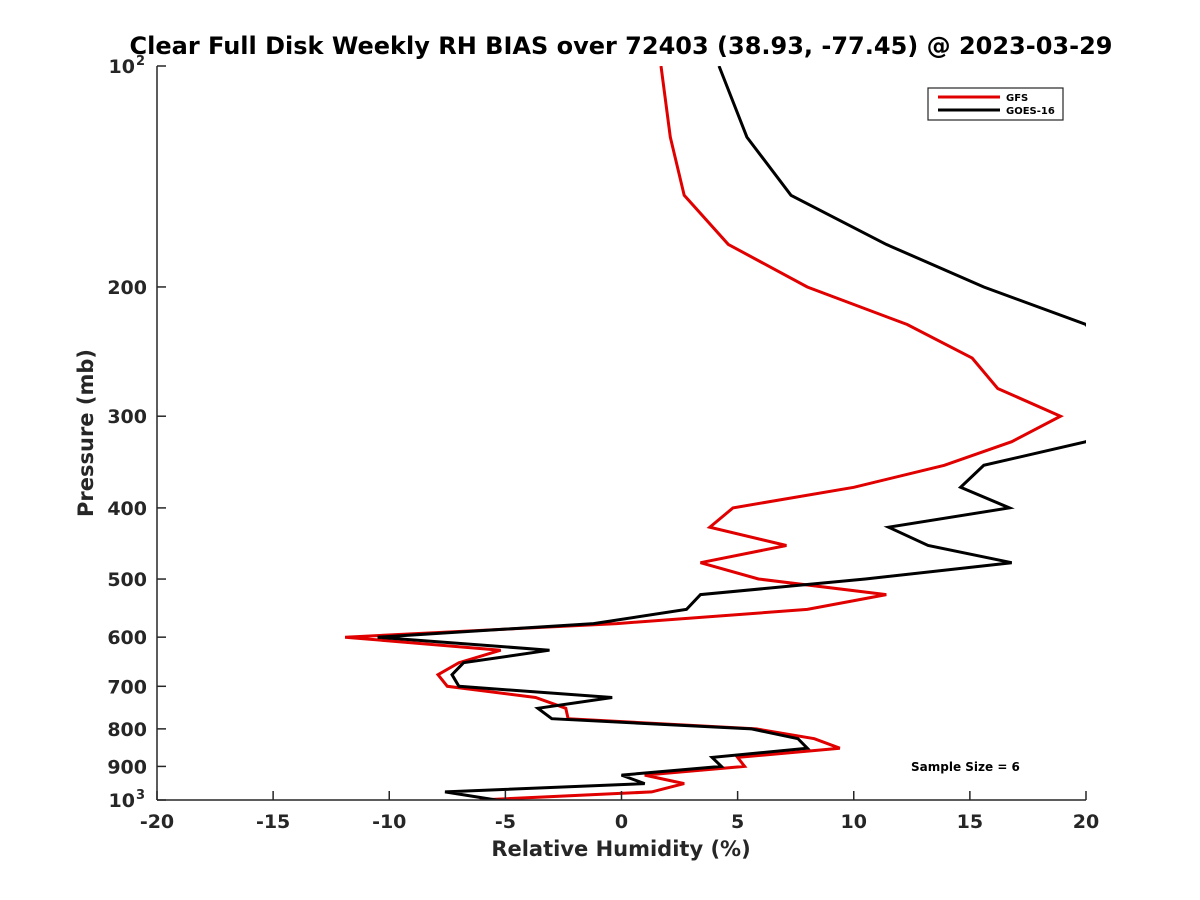 The image size is (1200, 900). What do you see at coordinates (140, 795) in the screenshot?
I see `y-tick-exponent: 3` at bounding box center [140, 795].